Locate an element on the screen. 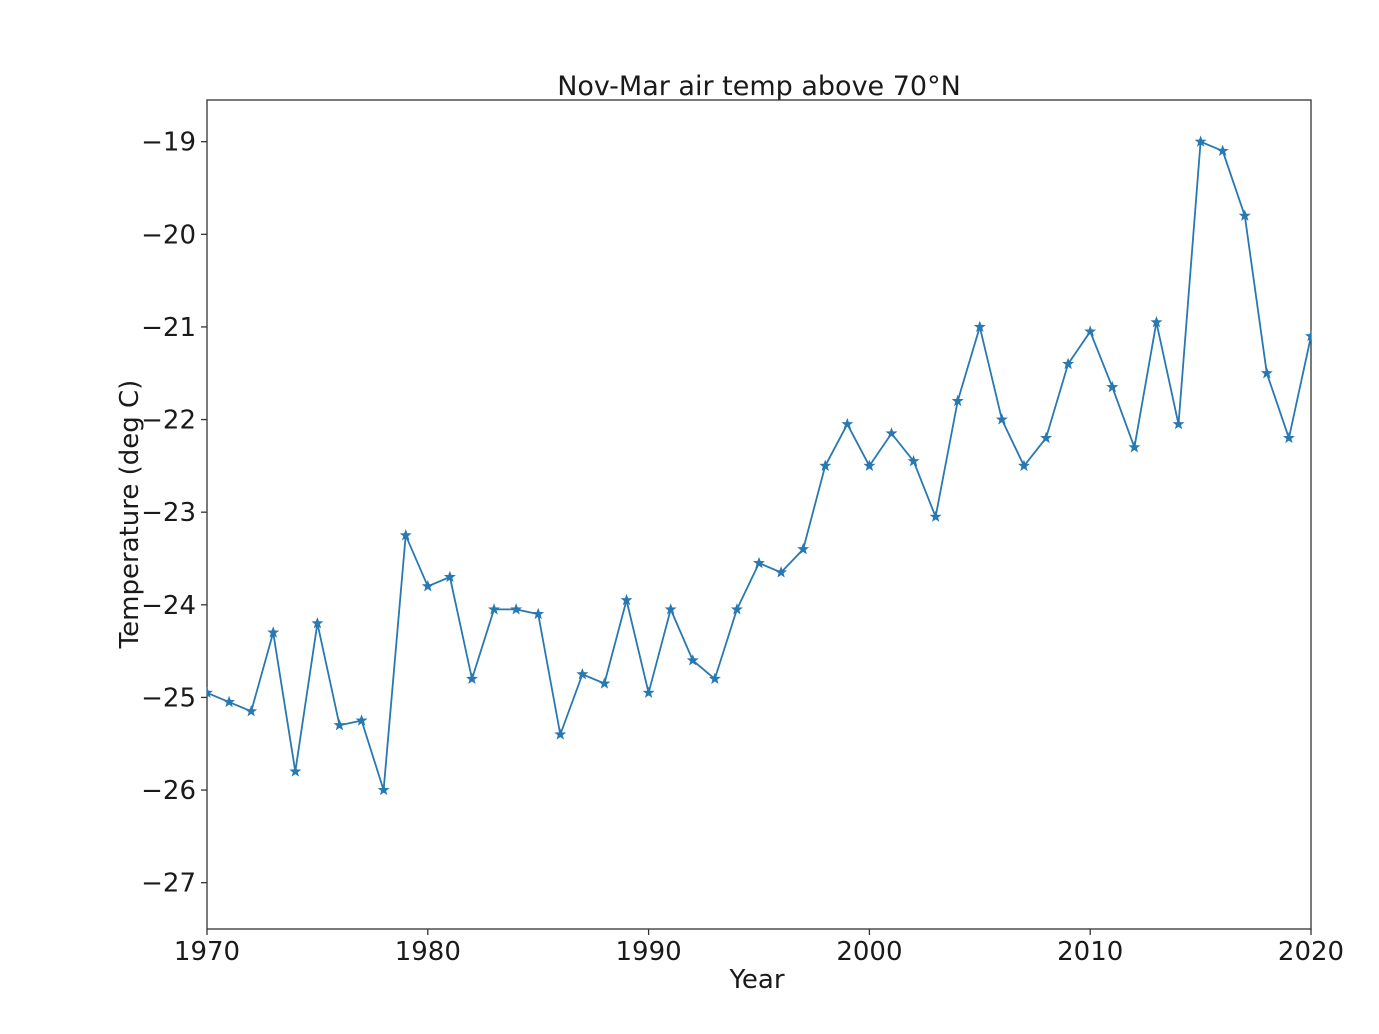 The width and height of the screenshot is (1379, 1034). x-tick-label: 1980 is located at coordinates (428, 952).